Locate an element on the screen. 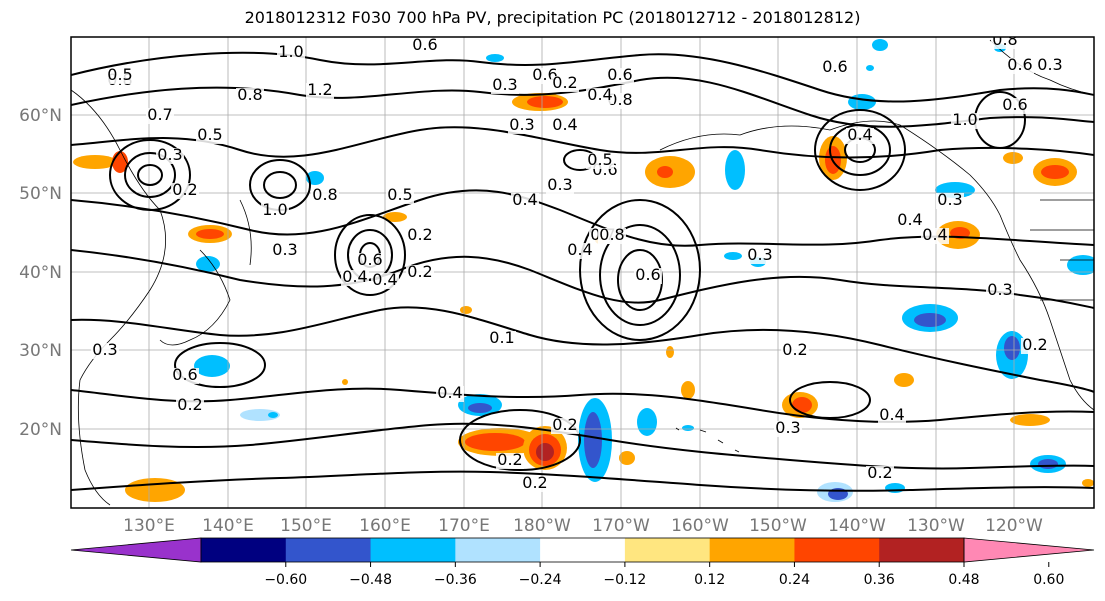 The height and width of the screenshot is (601, 1105). lat-label: 50°N is located at coordinates (40, 194).